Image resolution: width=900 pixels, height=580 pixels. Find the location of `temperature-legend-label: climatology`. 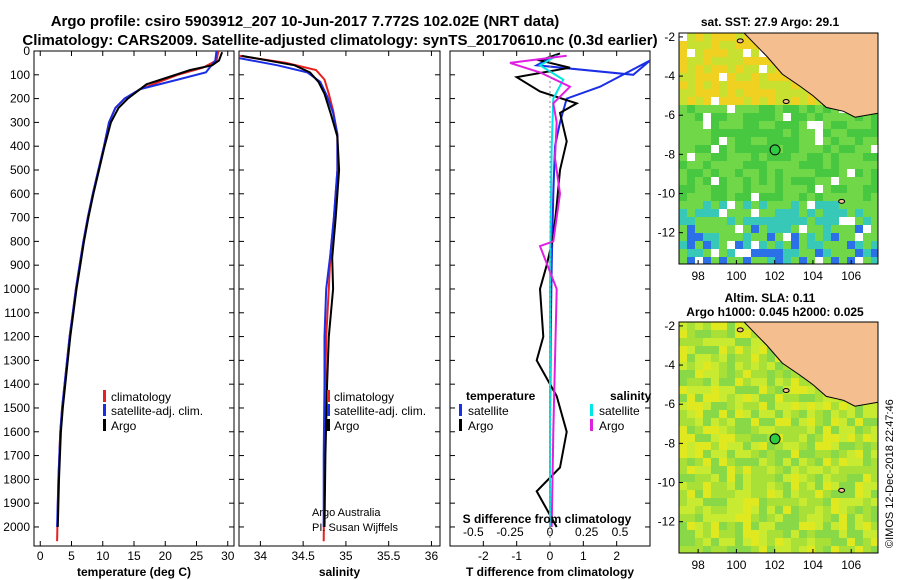

temperature-legend-label: climatology is located at coordinates (141, 397).